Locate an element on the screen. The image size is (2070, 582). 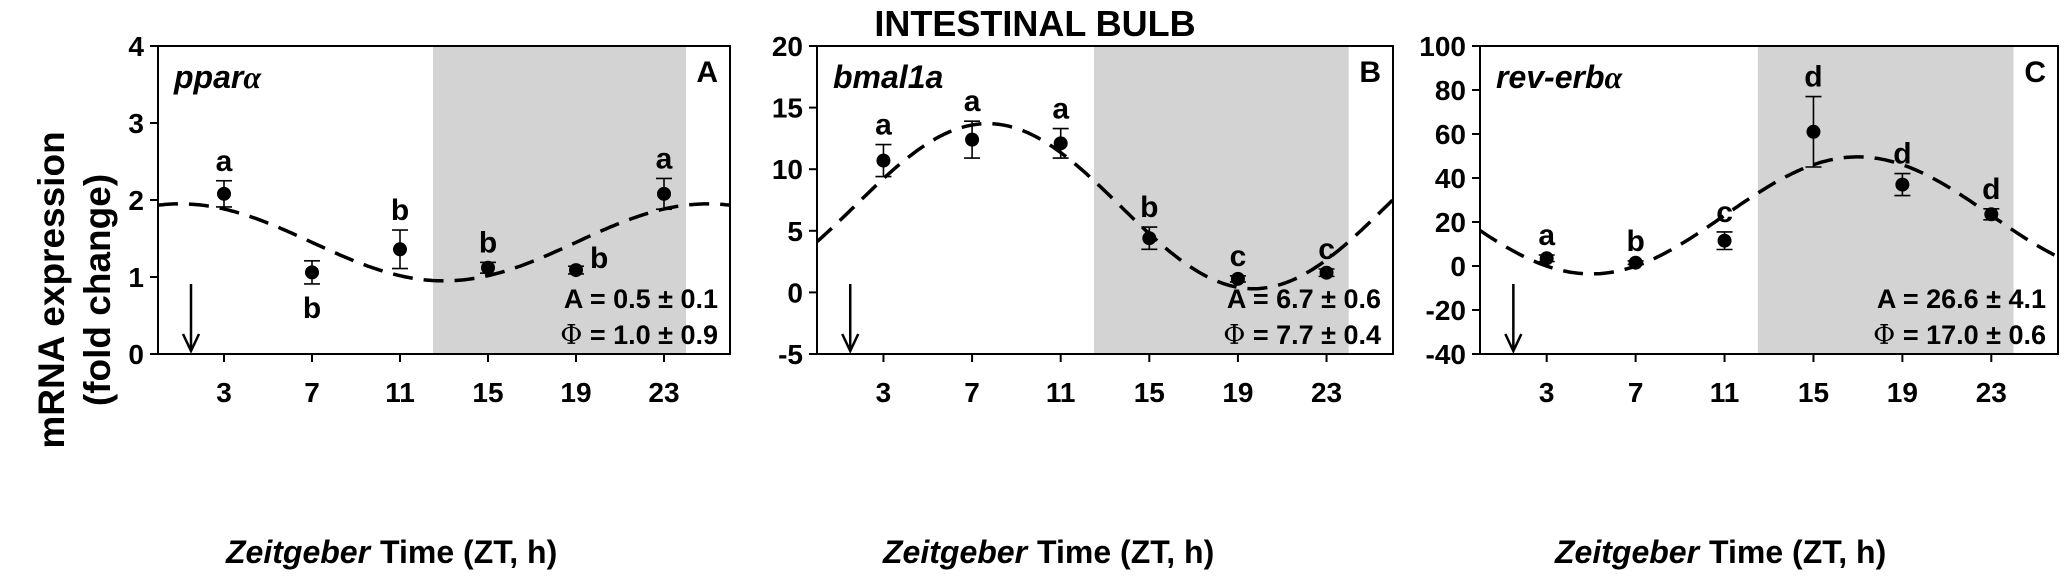
y-tick-label: -20 is located at coordinates (1446, 310).